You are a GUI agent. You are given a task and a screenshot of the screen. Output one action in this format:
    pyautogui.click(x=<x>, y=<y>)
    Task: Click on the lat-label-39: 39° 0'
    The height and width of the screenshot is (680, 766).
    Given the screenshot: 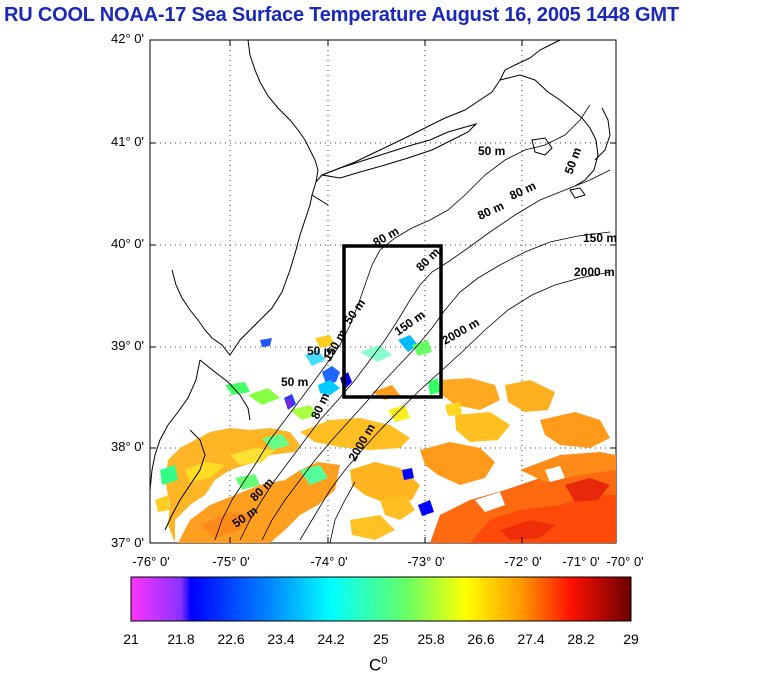 What is the action you would take?
    pyautogui.click(x=127, y=345)
    